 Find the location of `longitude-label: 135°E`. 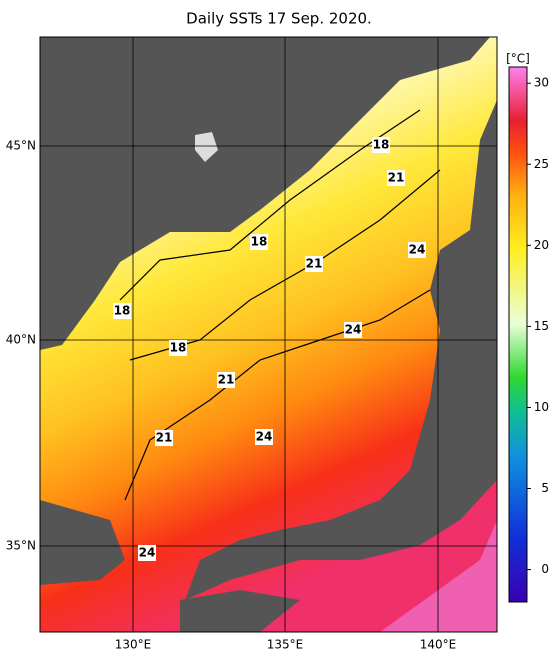

longitude-label: 135°E is located at coordinates (285, 645).